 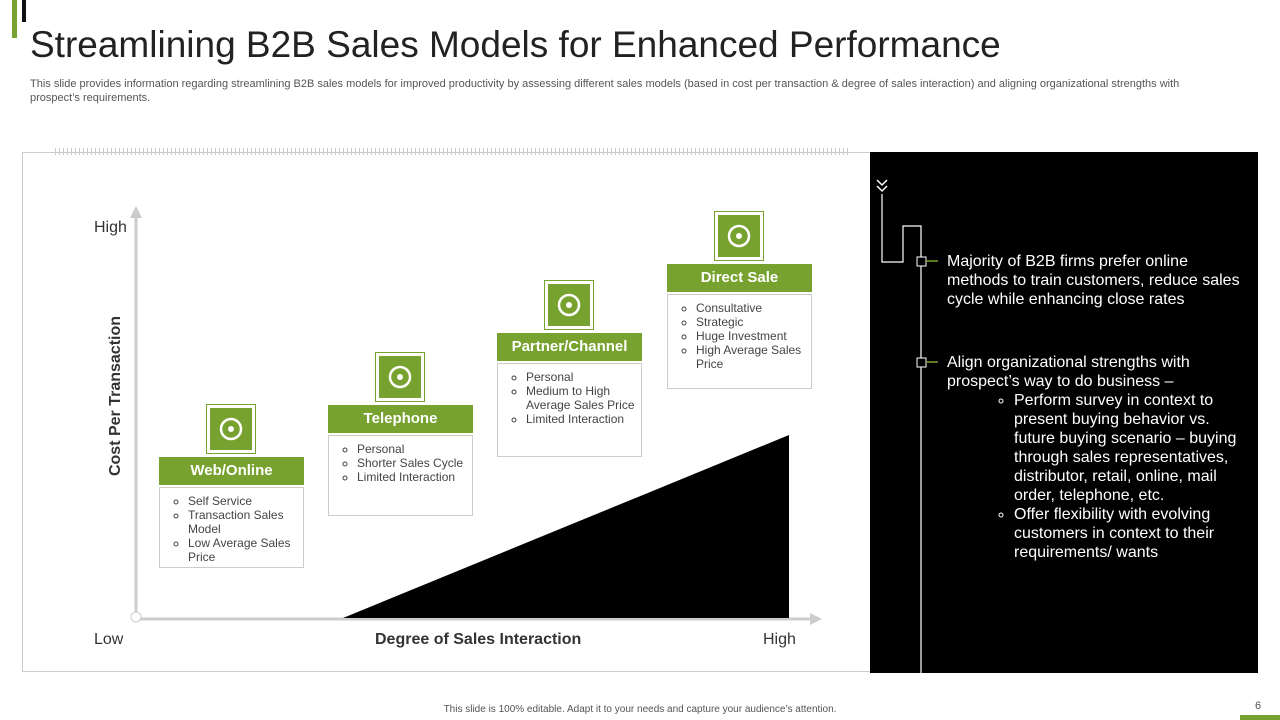 What do you see at coordinates (1258, 706) in the screenshot?
I see `page-number: 6` at bounding box center [1258, 706].